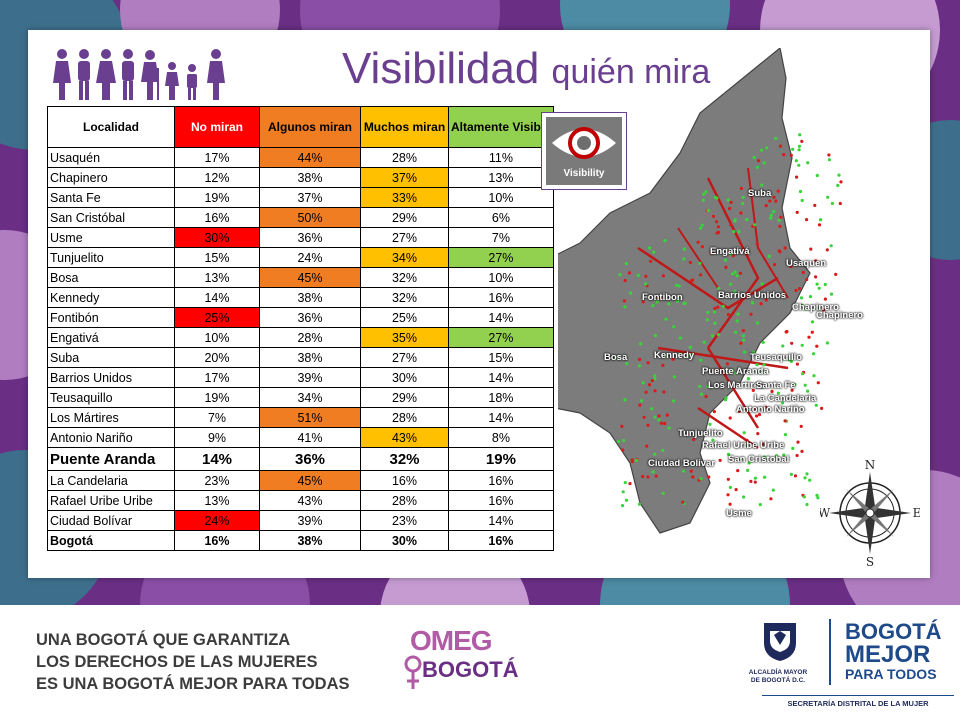 The image size is (960, 720). What do you see at coordinates (501, 177) in the screenshot?
I see `table-cell-value: 13%` at bounding box center [501, 177].